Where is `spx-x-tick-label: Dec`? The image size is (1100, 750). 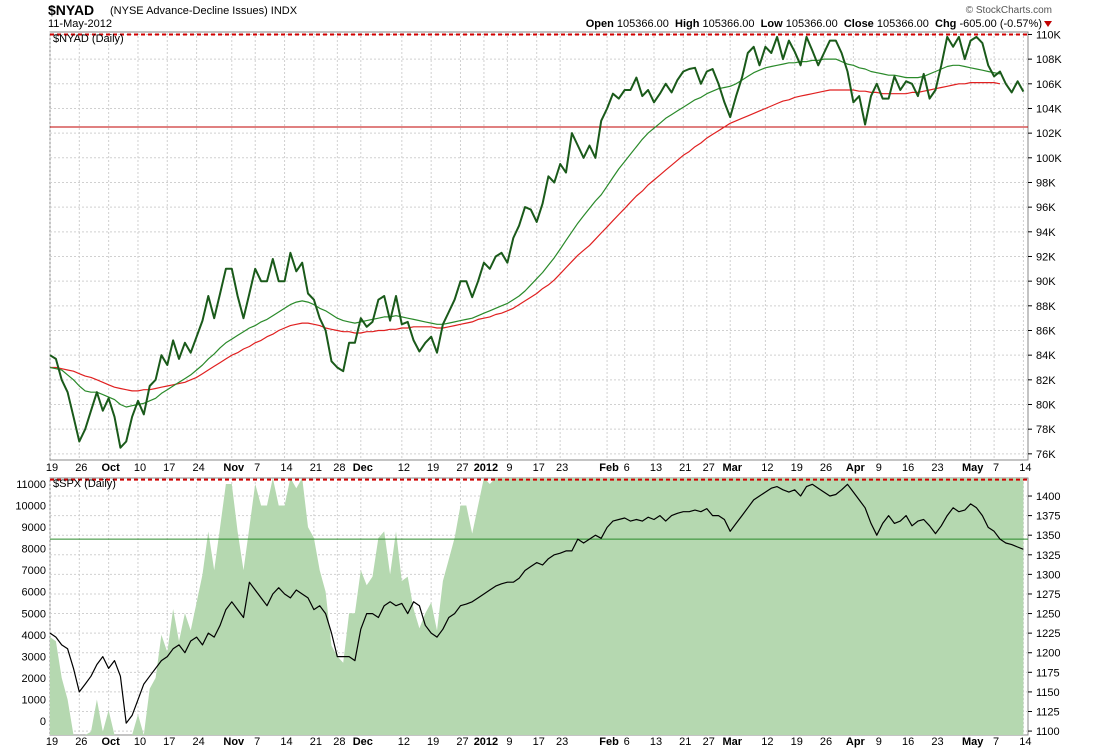 spx-x-tick-label: Dec is located at coordinates (363, 742).